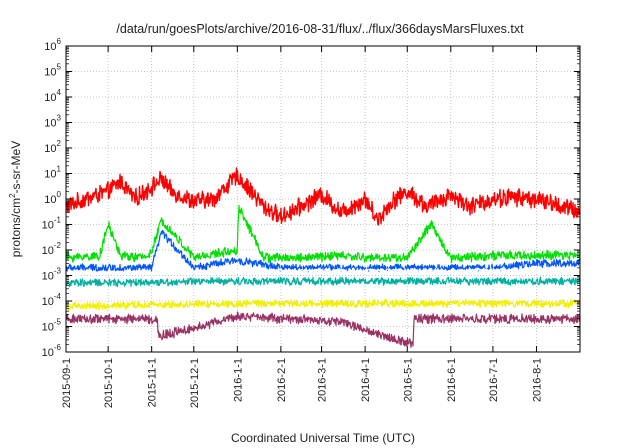  Describe the element at coordinates (452, 380) in the screenshot. I see `x-tick-label: 2016-6-1` at that location.